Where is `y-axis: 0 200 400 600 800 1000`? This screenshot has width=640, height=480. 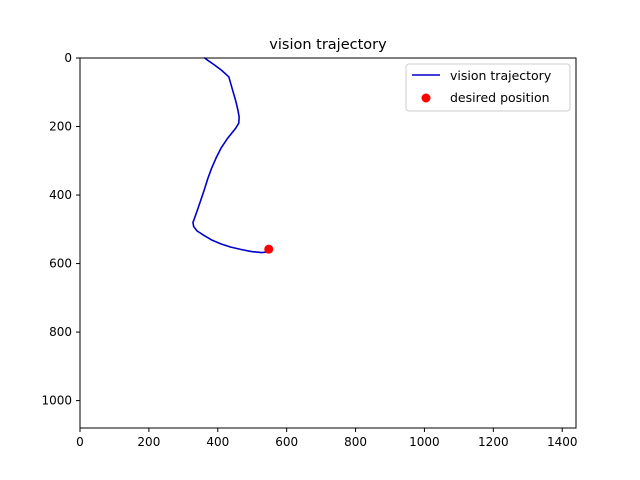
y-axis: 0 200 400 600 800 1000 is located at coordinates (60, 229).